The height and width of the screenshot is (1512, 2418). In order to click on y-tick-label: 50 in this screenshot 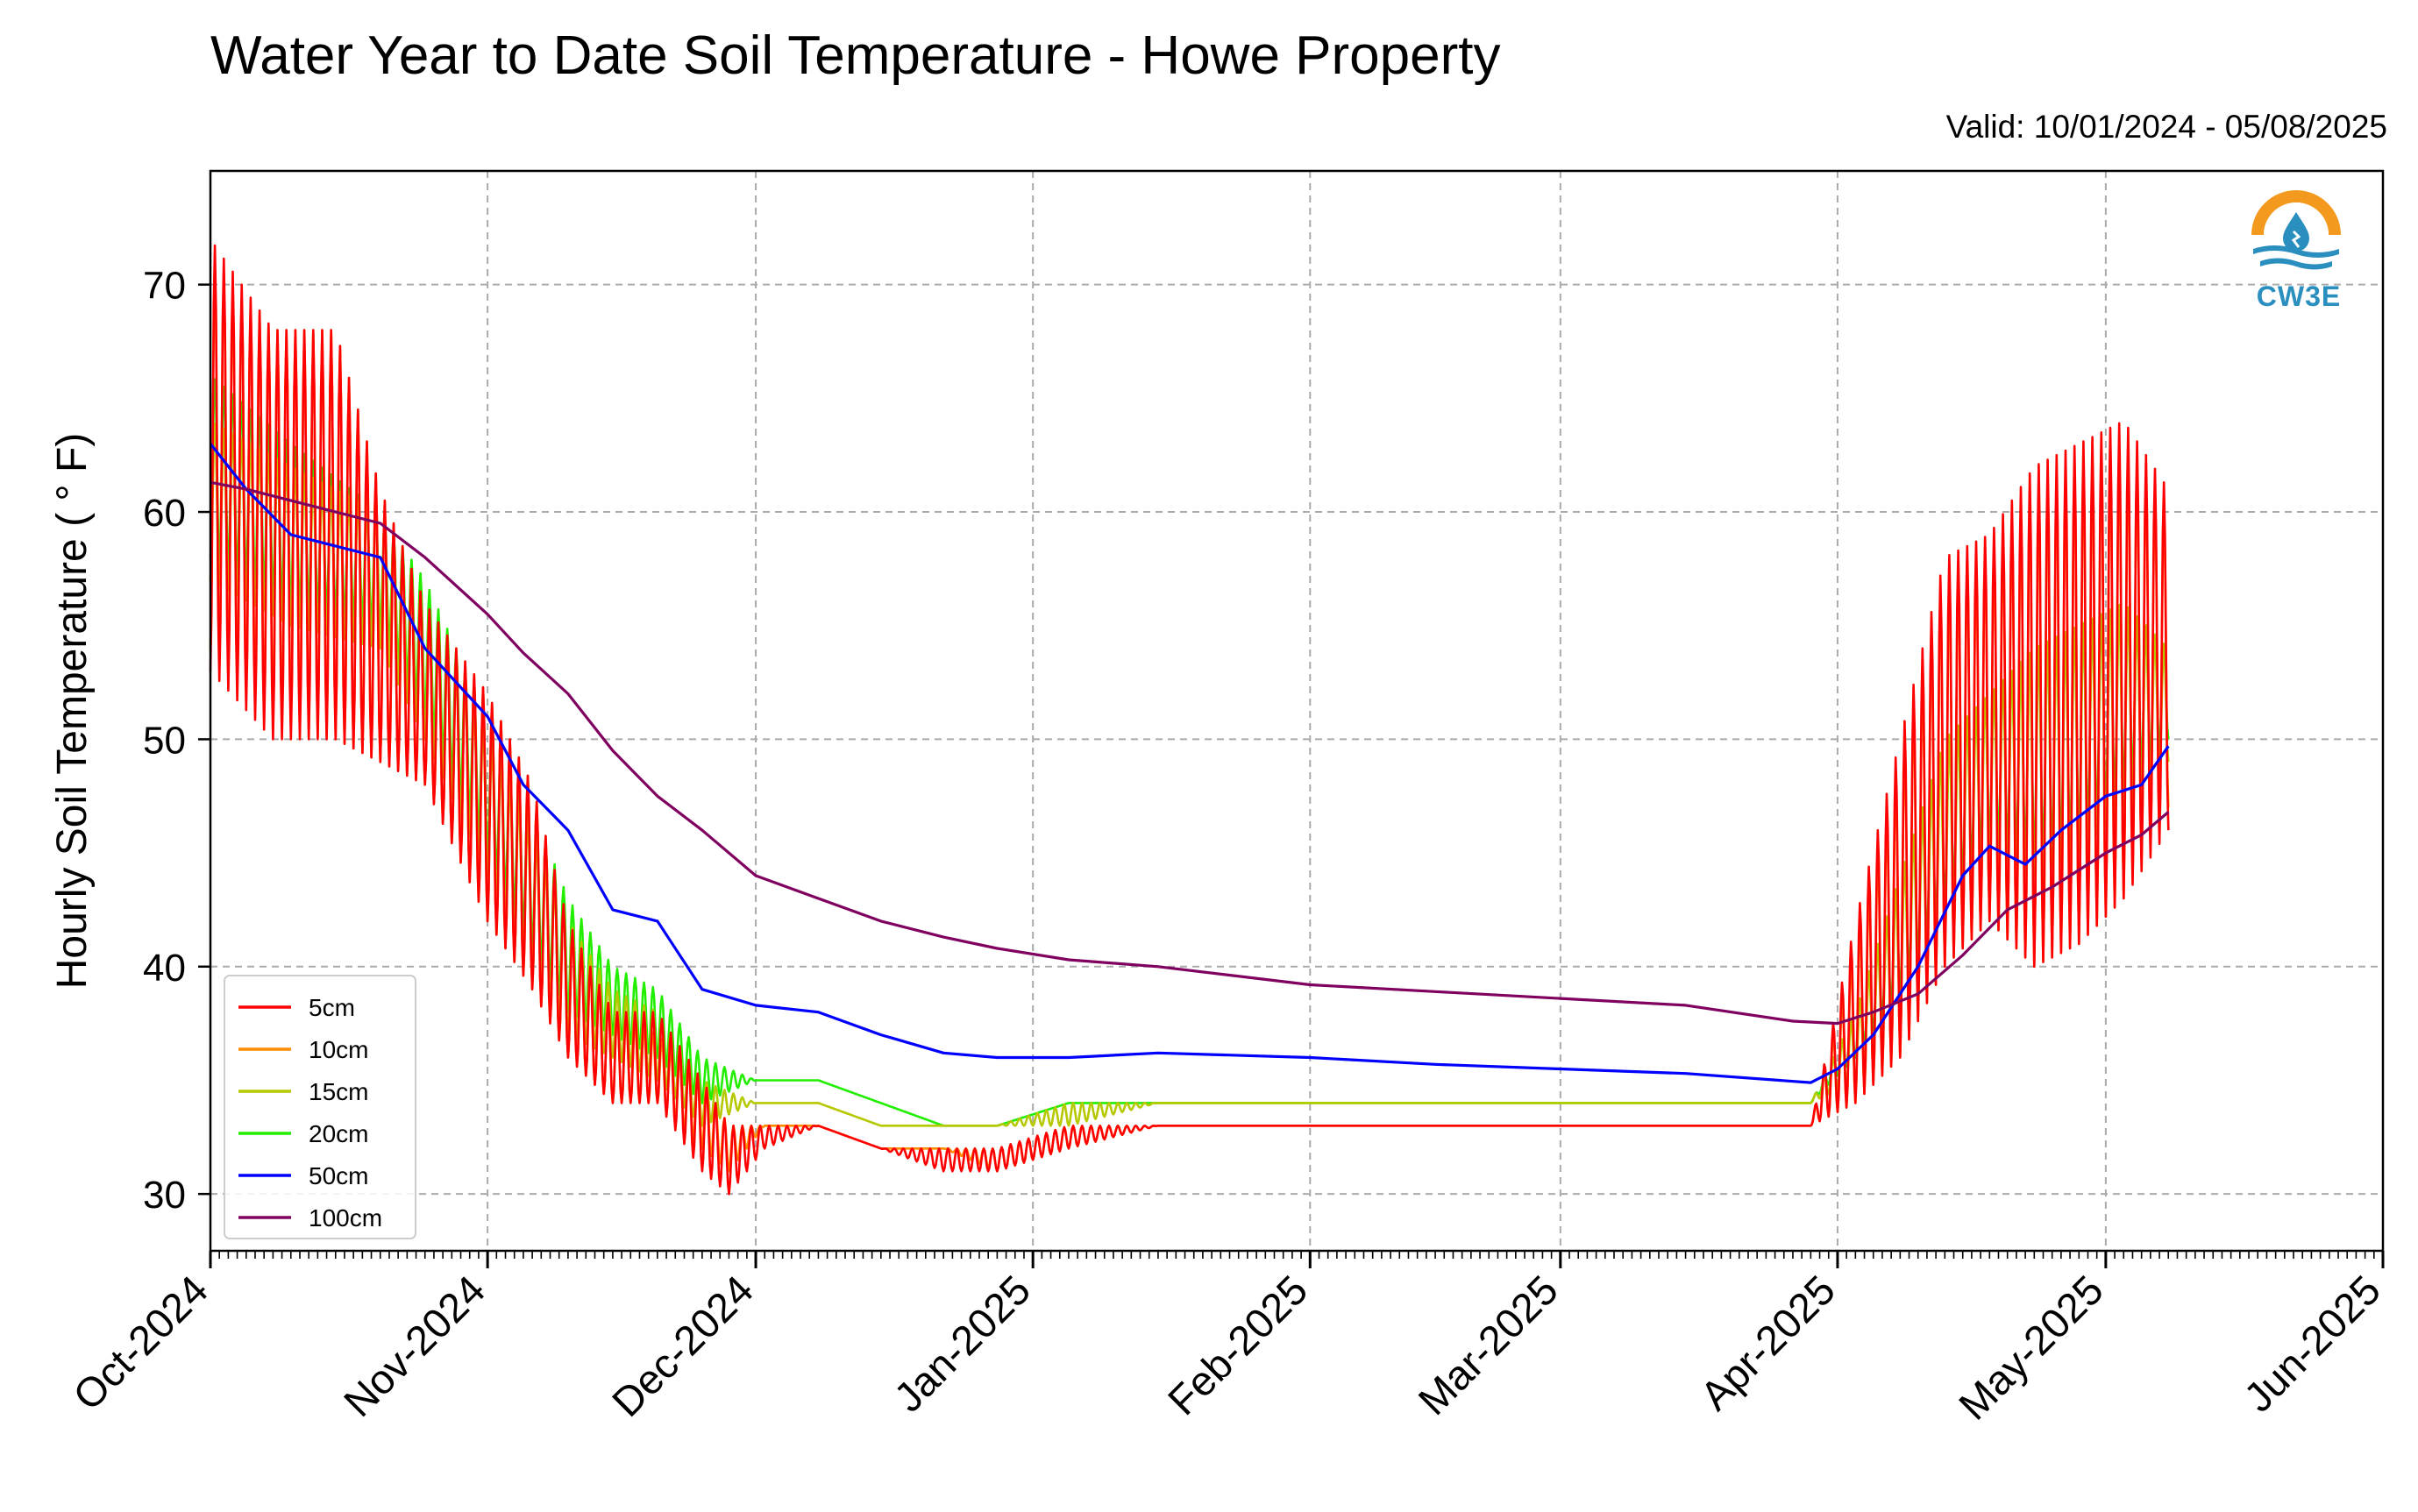, I will do `click(164, 740)`.